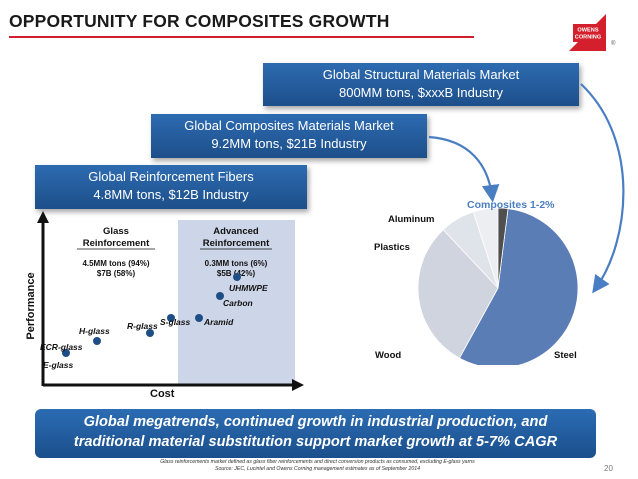 This screenshot has width=638, height=479. What do you see at coordinates (115, 263) in the screenshot?
I see `glass-stat: 4.5MM tons (94%)` at bounding box center [115, 263].